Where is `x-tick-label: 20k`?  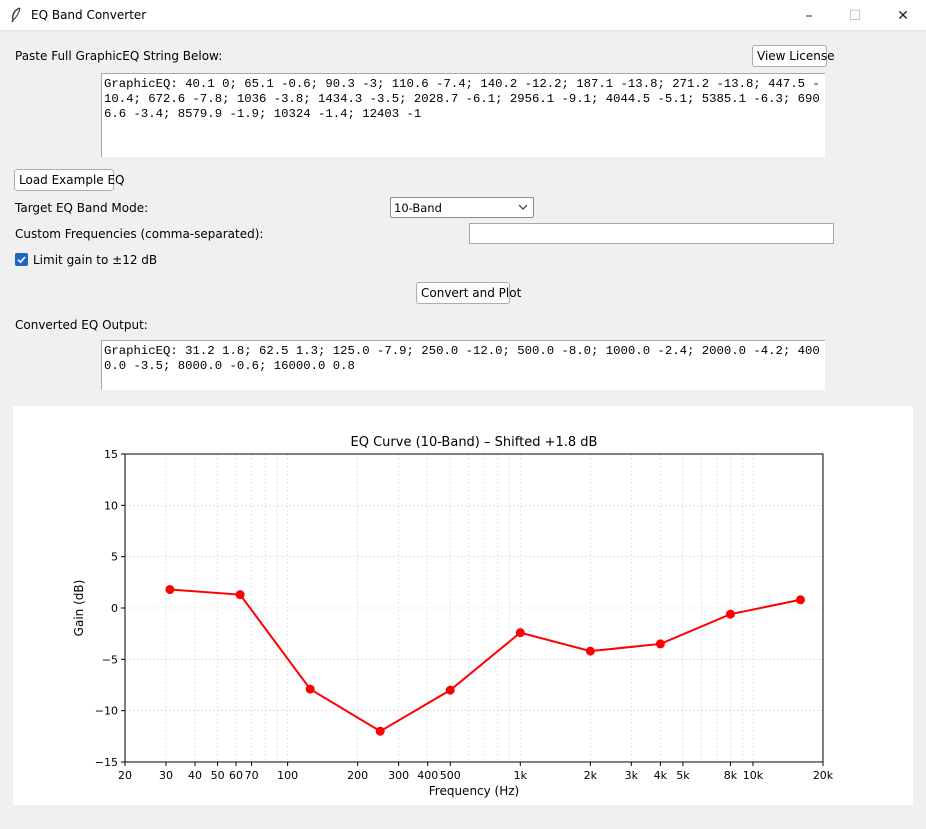 x-tick-label: 20k is located at coordinates (823, 775).